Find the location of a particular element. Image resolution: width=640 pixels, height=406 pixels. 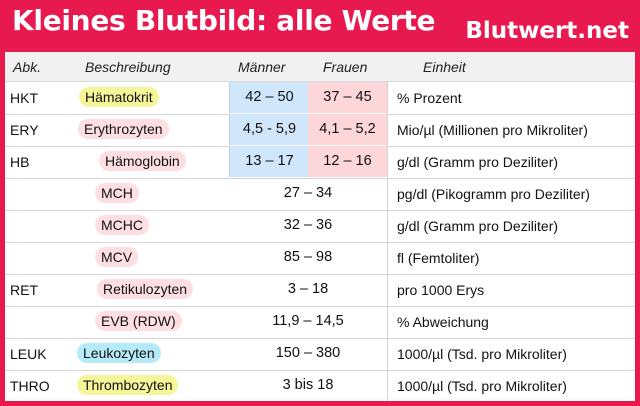

row-description: Thrombozyten is located at coordinates (128, 385).